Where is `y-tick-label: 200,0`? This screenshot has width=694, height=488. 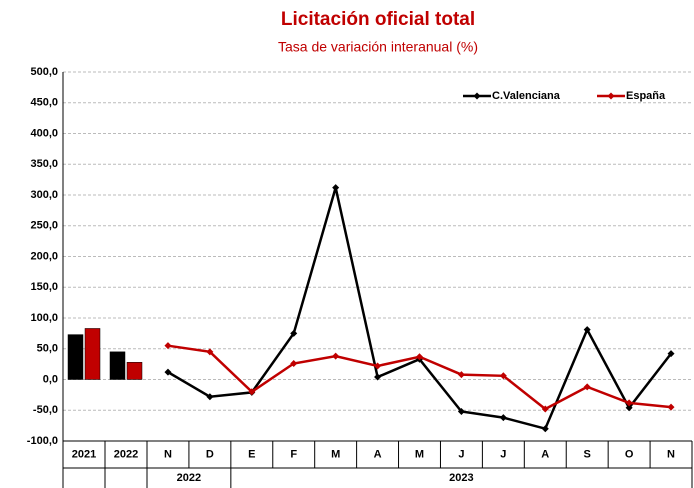
y-tick-label: 200,0 is located at coordinates (44, 256).